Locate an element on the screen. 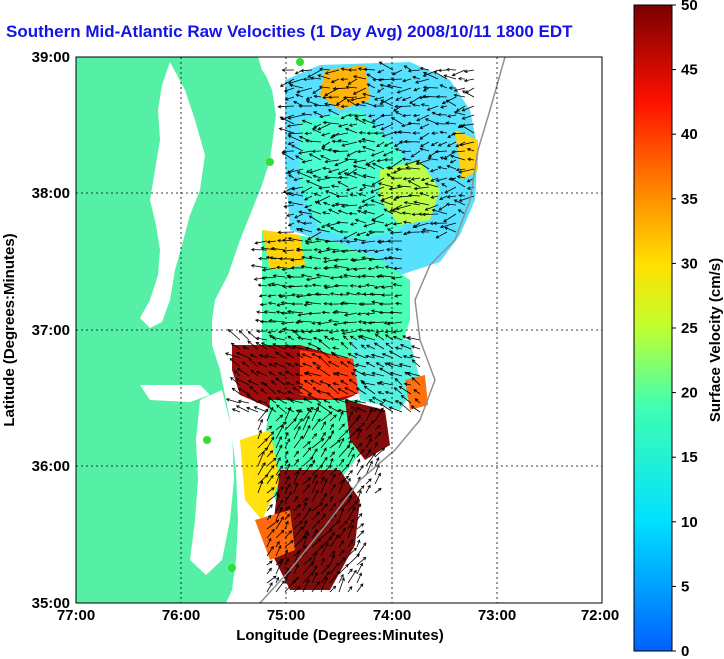  radar-station-marker is located at coordinates (207, 440).